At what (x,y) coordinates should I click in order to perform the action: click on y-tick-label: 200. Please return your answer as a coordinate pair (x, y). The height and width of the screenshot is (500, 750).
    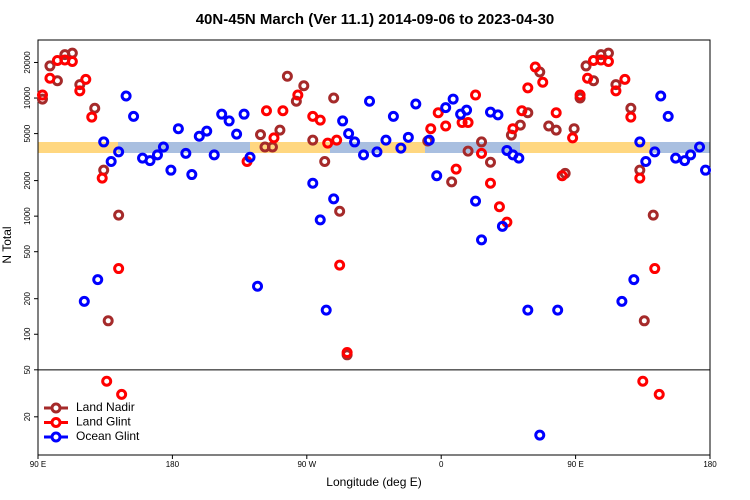
    Looking at the image, I should click on (27, 298).